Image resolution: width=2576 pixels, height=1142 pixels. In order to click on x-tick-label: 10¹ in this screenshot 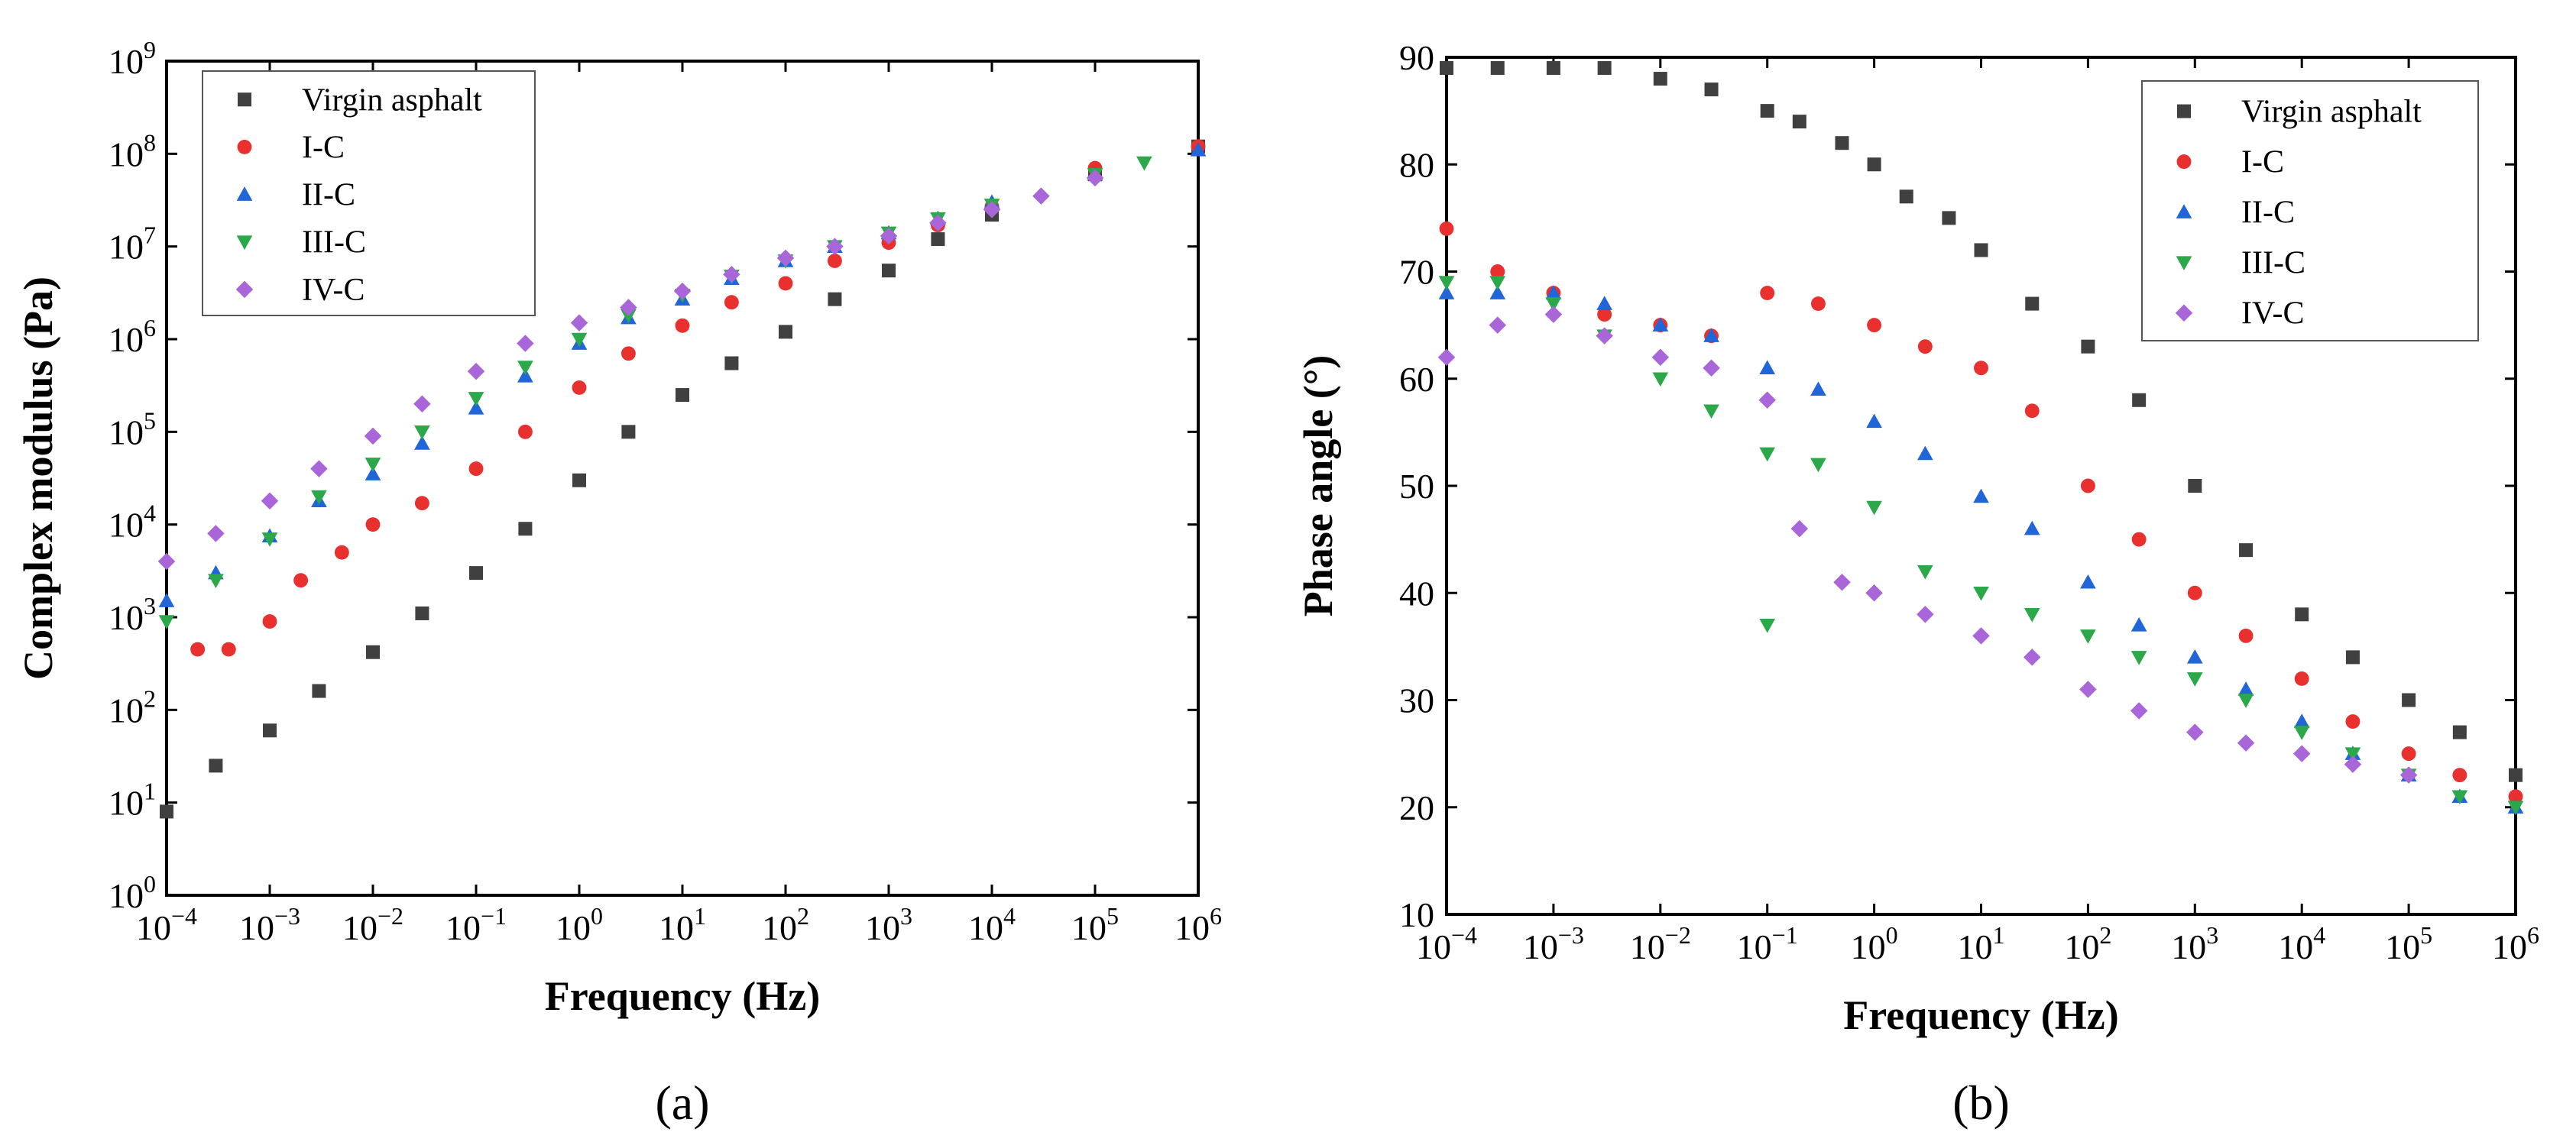, I will do `click(1981, 943)`.